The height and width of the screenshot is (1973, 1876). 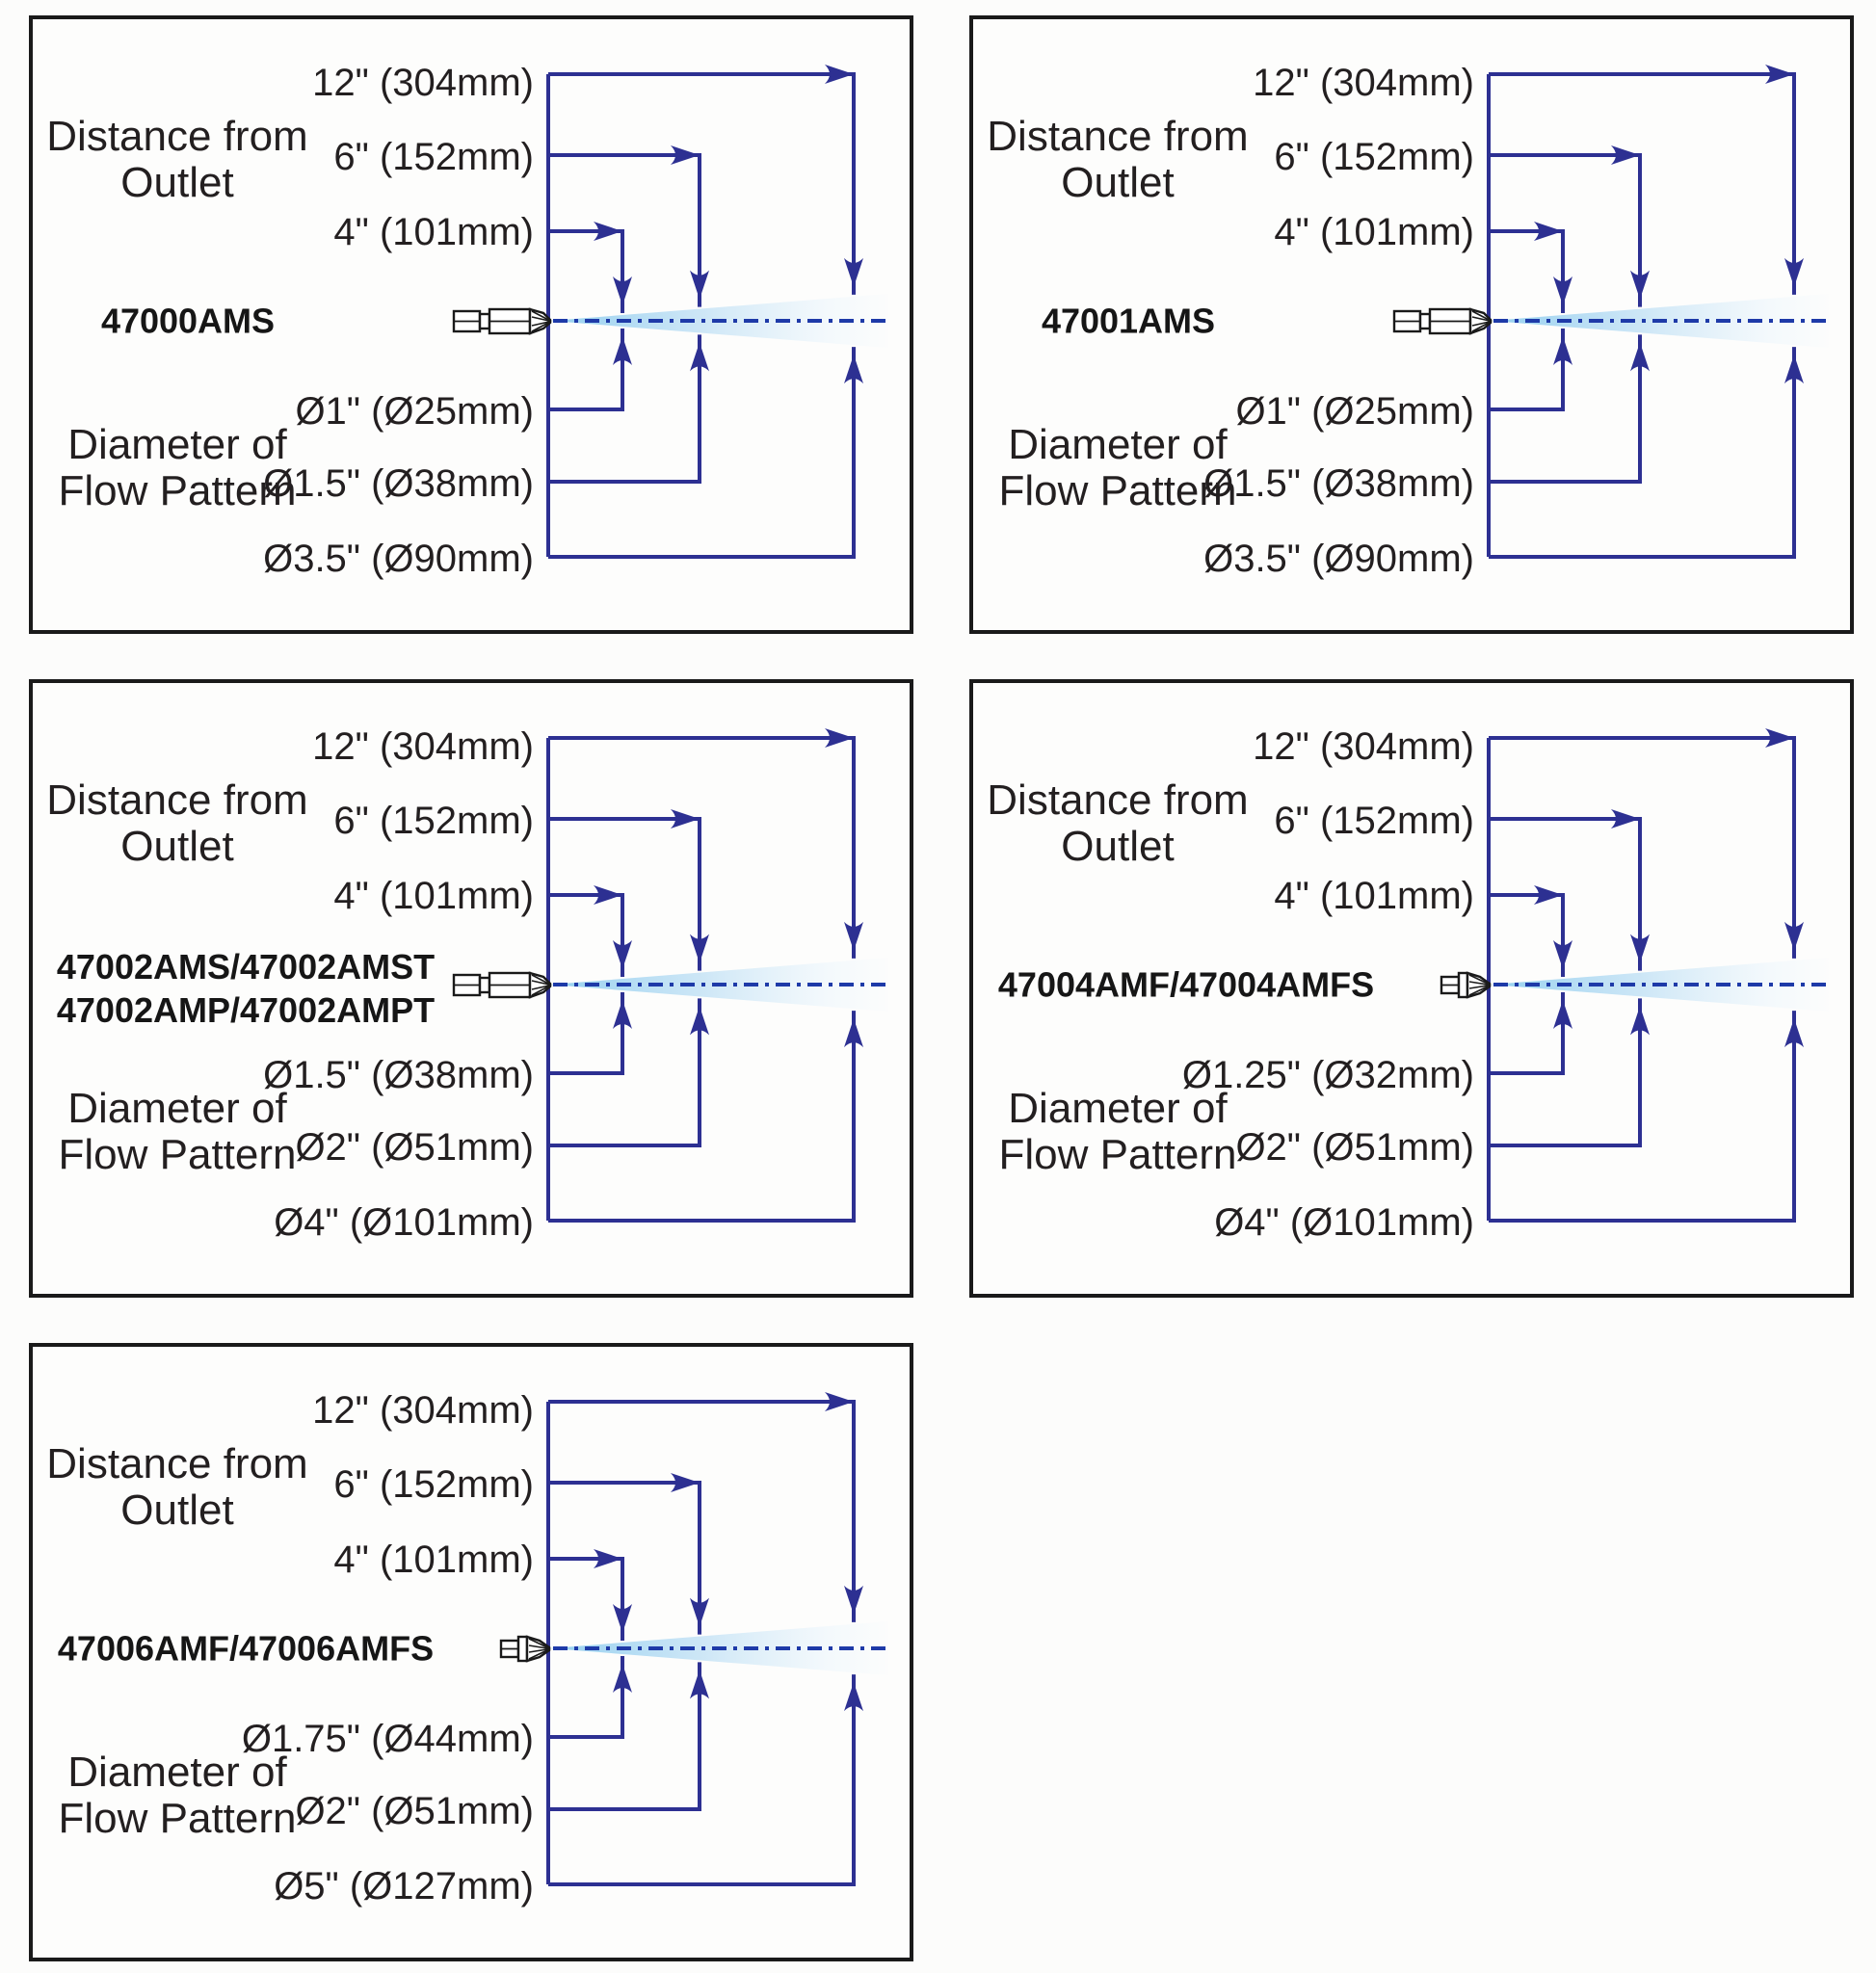 What do you see at coordinates (1129, 321) in the screenshot?
I see `model-label: 47001AMS` at bounding box center [1129, 321].